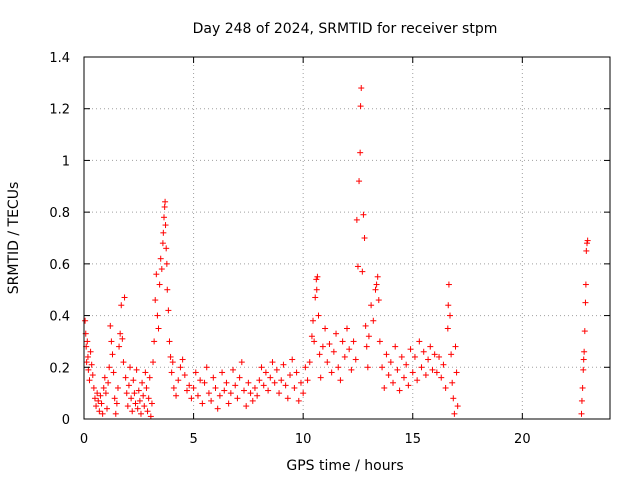 The height and width of the screenshot is (480, 640). I want to click on y-tick-label: 1.4, so click(59, 58).